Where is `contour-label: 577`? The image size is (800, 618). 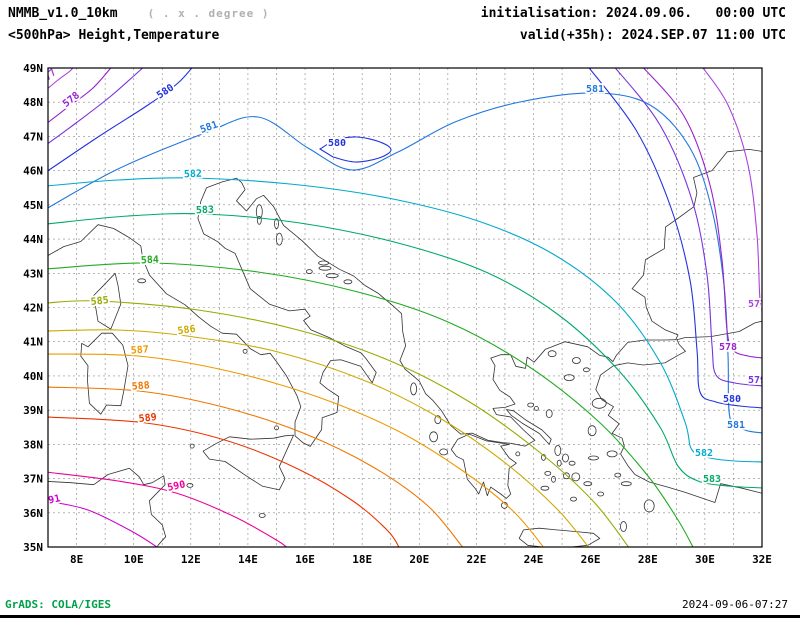 contour-label: 577 is located at coordinates (757, 304).